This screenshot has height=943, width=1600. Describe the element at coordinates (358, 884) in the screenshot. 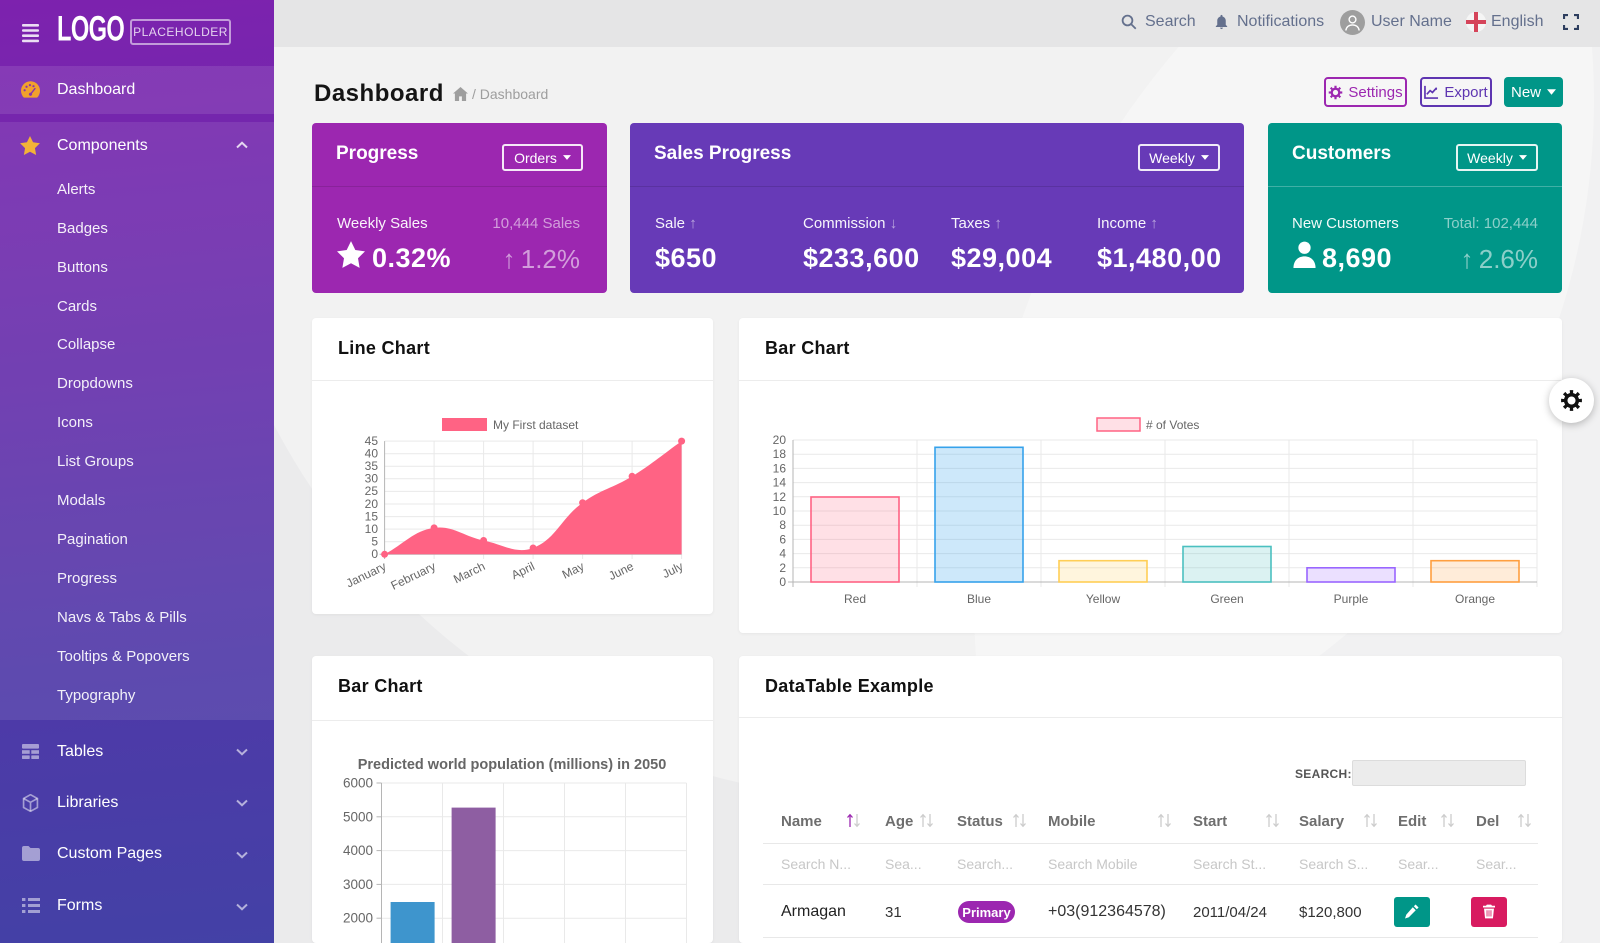

I see `svg-text: 3000` at that location.